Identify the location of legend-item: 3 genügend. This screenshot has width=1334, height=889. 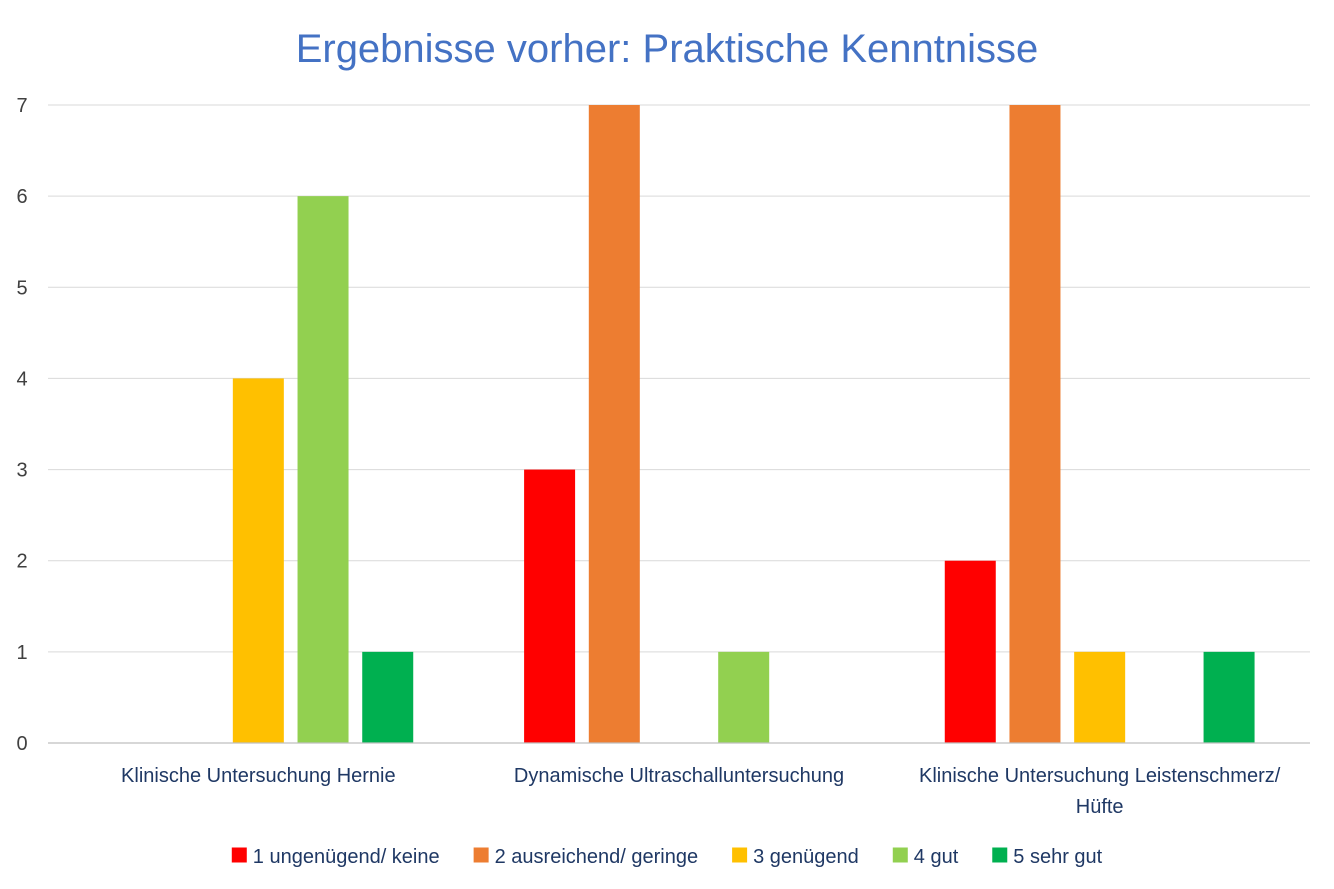
(795, 857).